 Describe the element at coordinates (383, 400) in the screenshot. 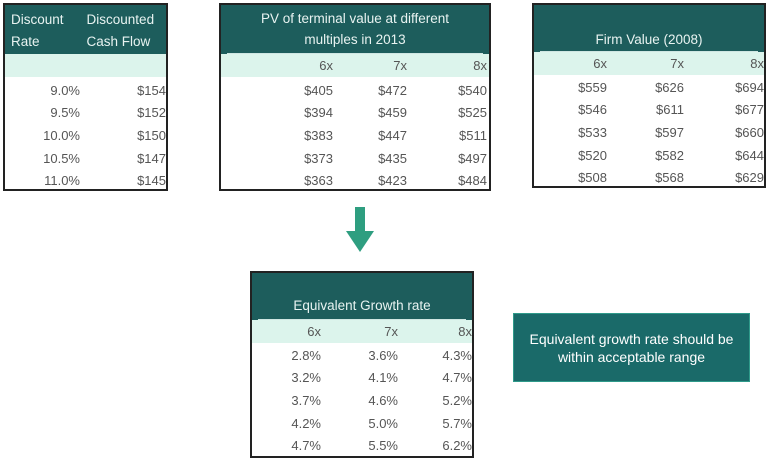

I see `table-cell: 4.6%` at that location.